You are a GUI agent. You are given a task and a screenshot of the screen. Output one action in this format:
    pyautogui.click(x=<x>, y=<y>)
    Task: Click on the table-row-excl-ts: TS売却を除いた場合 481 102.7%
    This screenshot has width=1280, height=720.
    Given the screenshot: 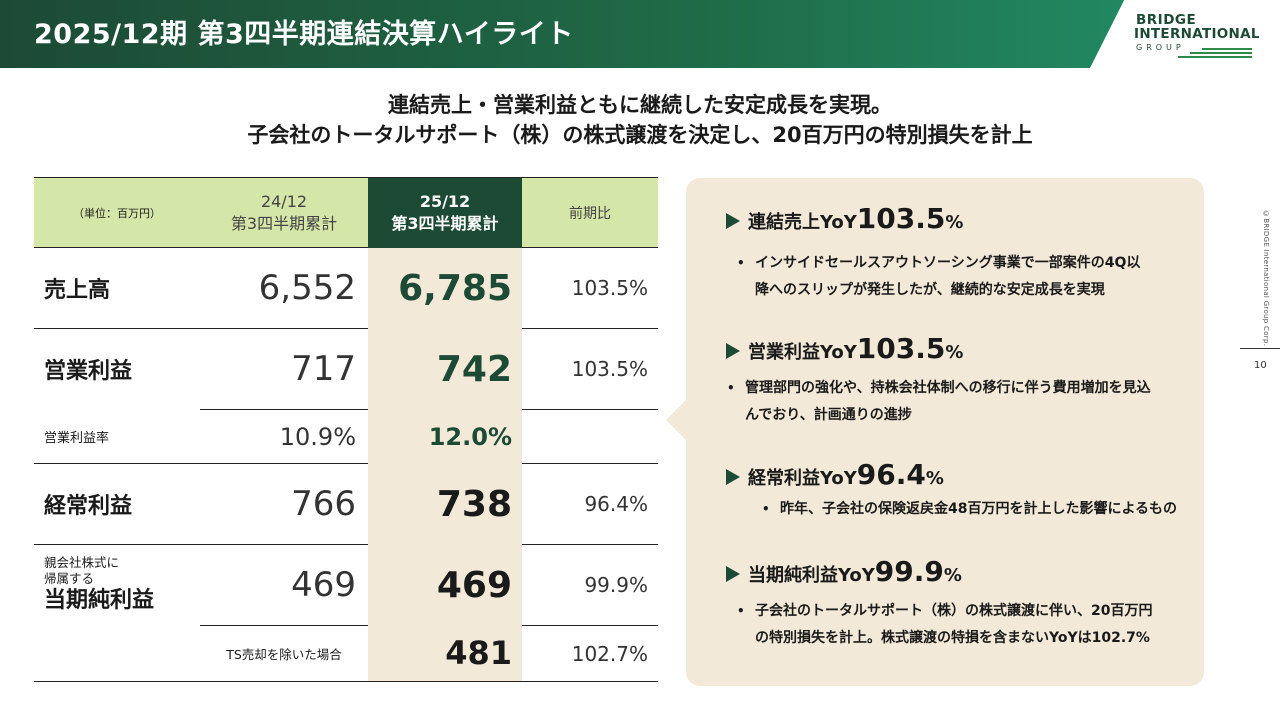 What is the action you would take?
    pyautogui.click(x=346, y=653)
    